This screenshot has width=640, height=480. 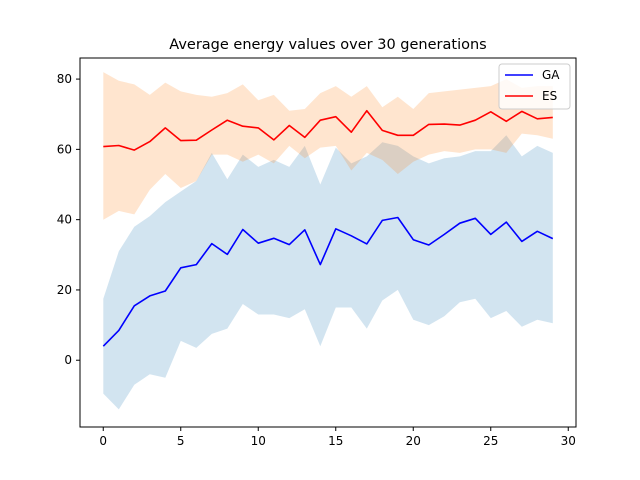 I want to click on x-tick-label: 10, so click(x=258, y=441).